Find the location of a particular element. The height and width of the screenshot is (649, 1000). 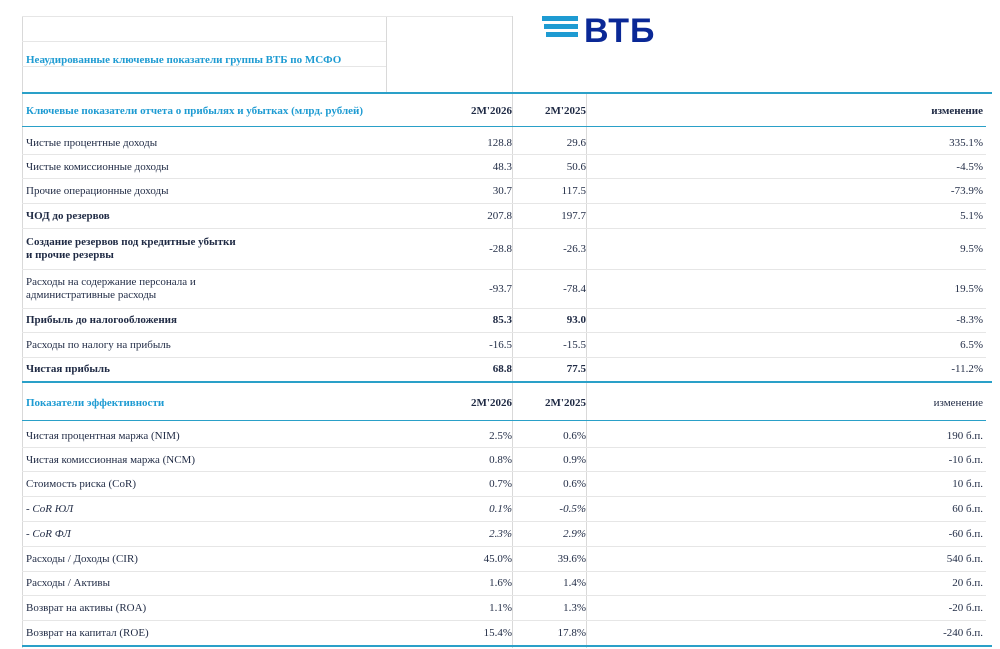

value-previous: 117.5 is located at coordinates (573, 191).